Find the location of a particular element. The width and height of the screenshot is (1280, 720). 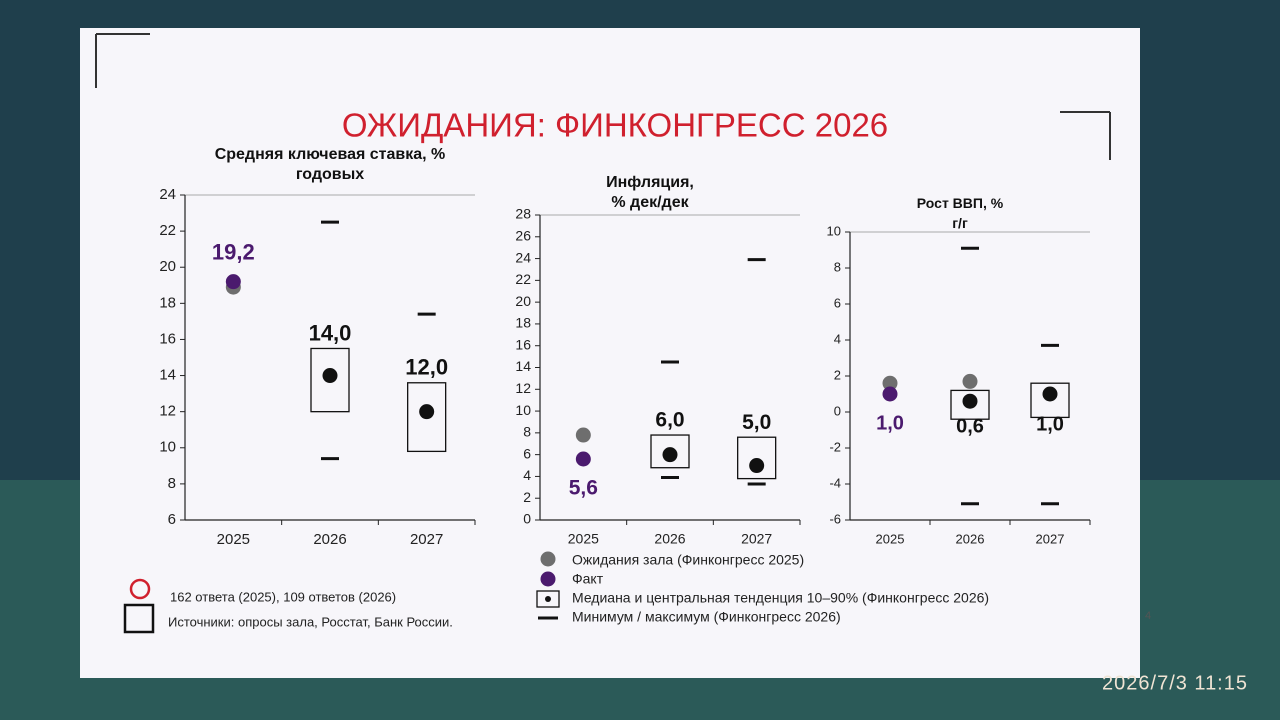

value-label: 12,0 is located at coordinates (426, 367).